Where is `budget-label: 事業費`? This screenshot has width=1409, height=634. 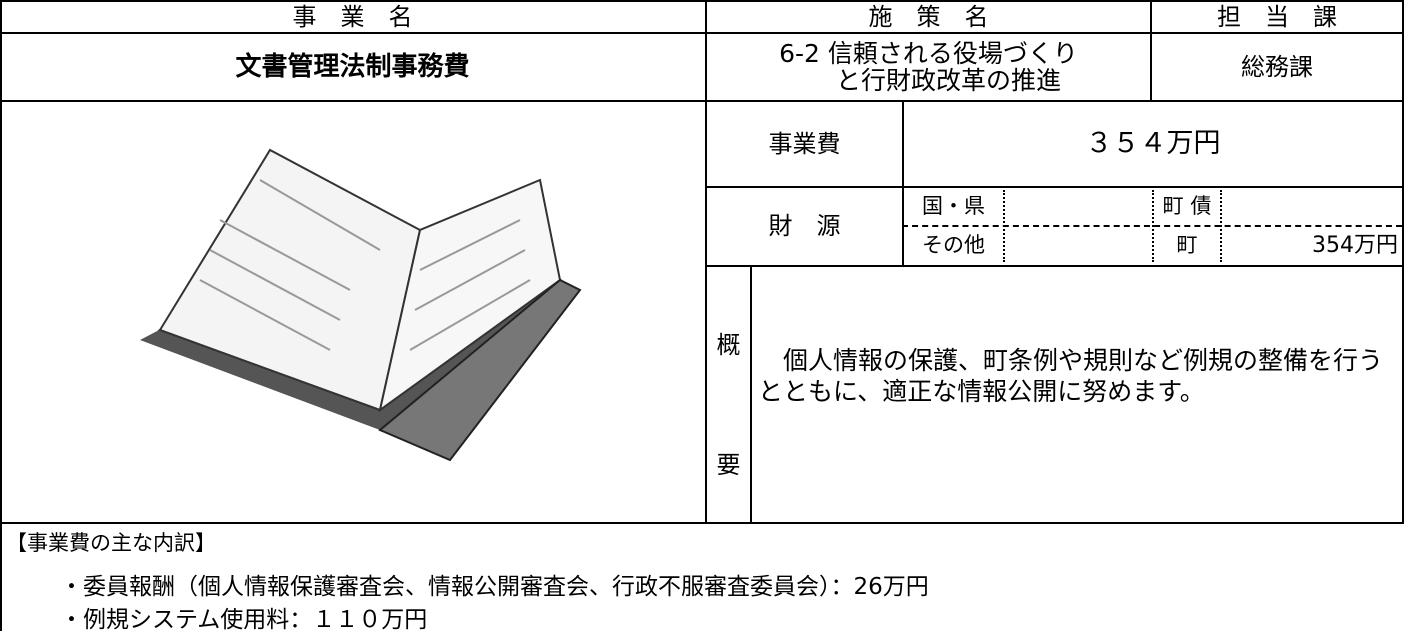
budget-label: 事業費 is located at coordinates (804, 143).